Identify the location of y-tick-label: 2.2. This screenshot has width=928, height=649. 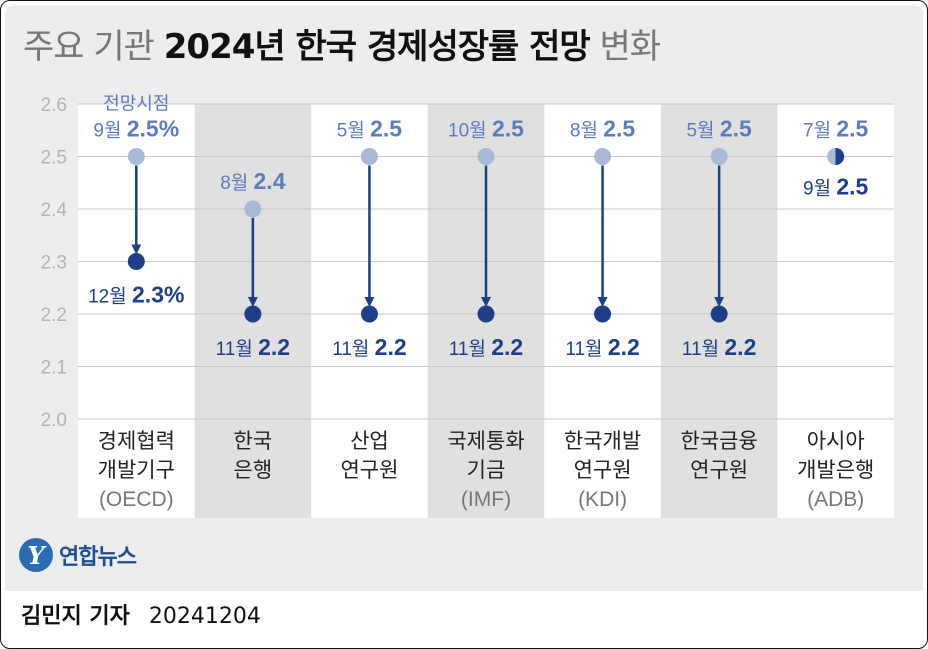
(54, 315).